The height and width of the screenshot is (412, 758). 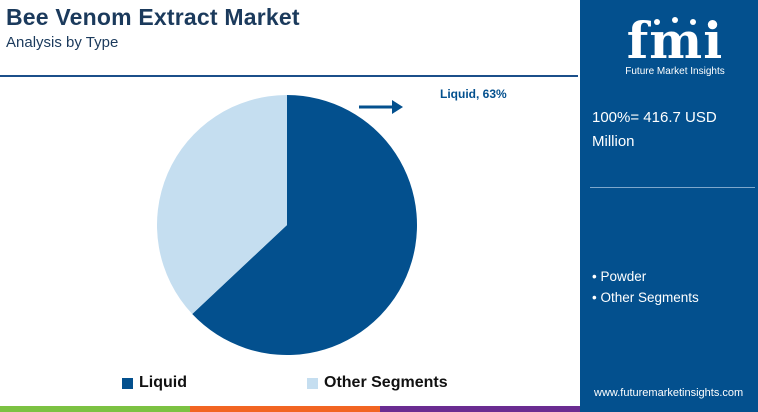 What do you see at coordinates (289, 76) in the screenshot?
I see `header-divider` at bounding box center [289, 76].